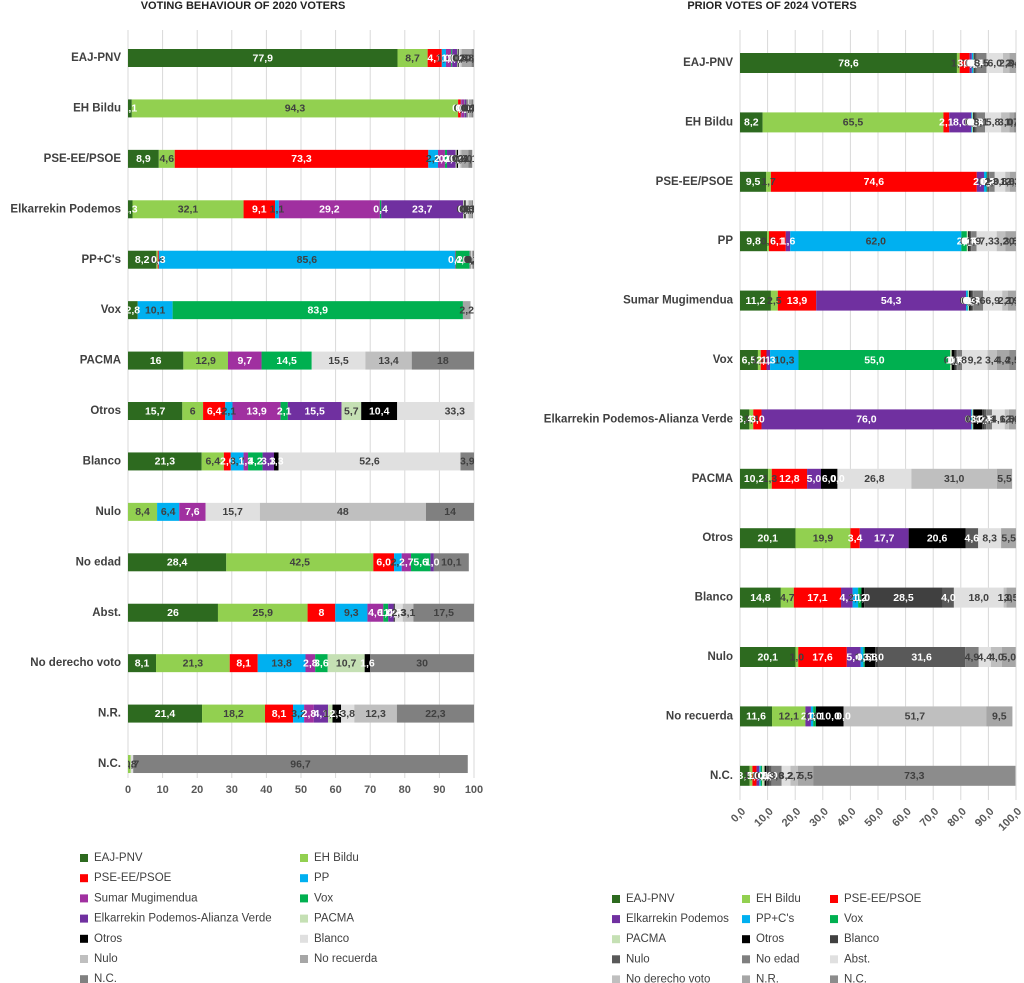 This screenshot has height=983, width=1024. Describe the element at coordinates (188, 210) in the screenshot. I see `data-label: 32,1` at that location.